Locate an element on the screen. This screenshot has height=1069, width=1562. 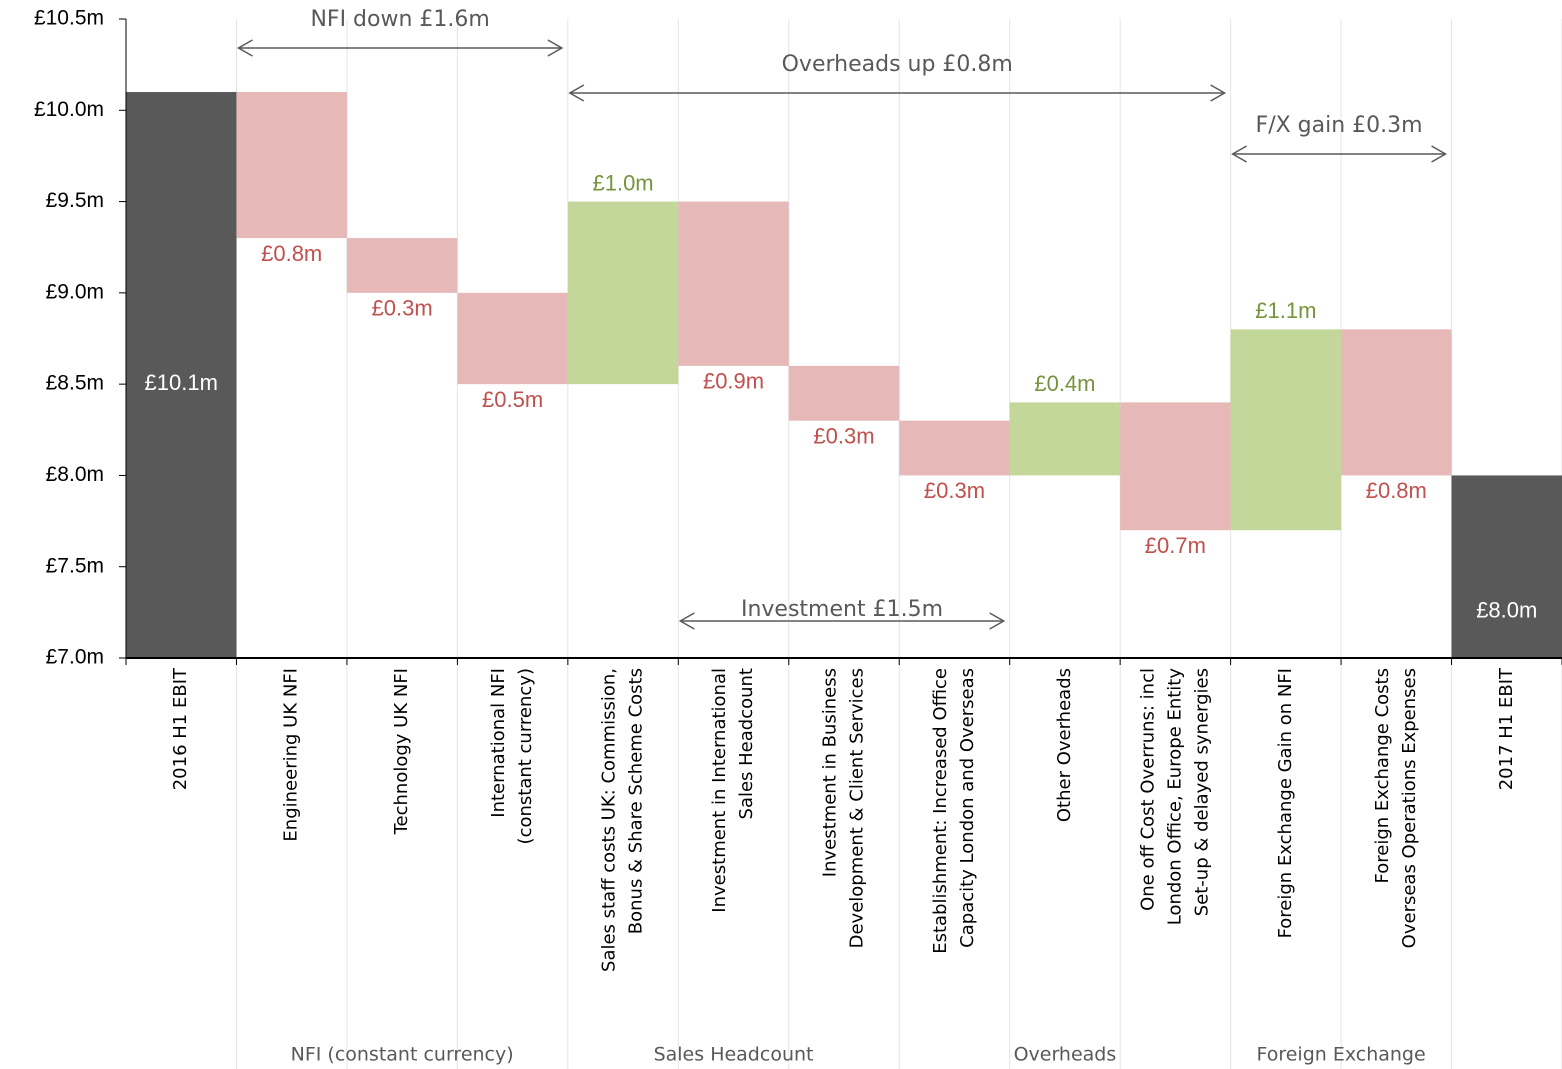
x-tick-label: Technology UK NFI is located at coordinates (401, 751).